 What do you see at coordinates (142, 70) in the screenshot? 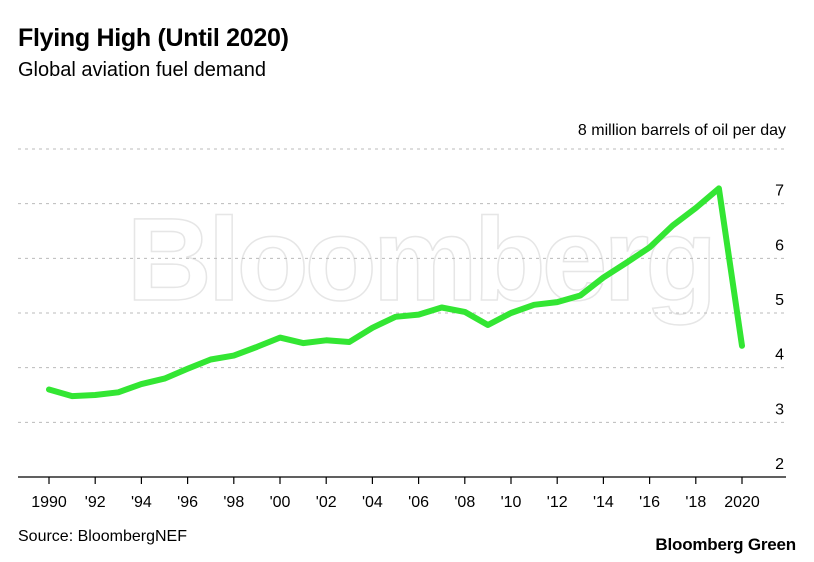
I see `chart-subtitle: Global aviation fuel demand` at bounding box center [142, 70].